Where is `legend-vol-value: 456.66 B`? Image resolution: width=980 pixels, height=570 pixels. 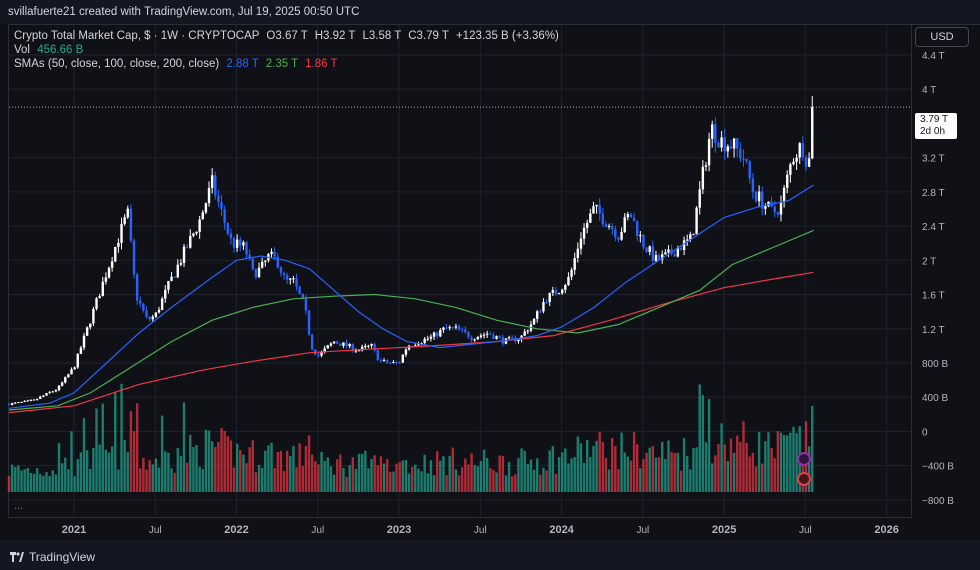 legend-vol-value: 456.66 B is located at coordinates (60, 50).